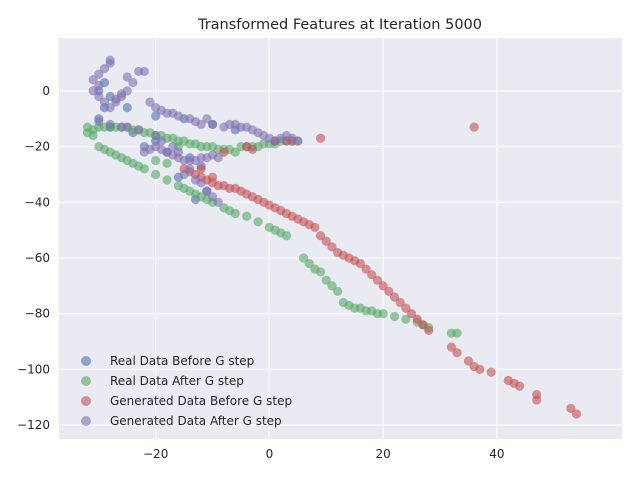  I want to click on x-tick-label: 40, so click(496, 454).